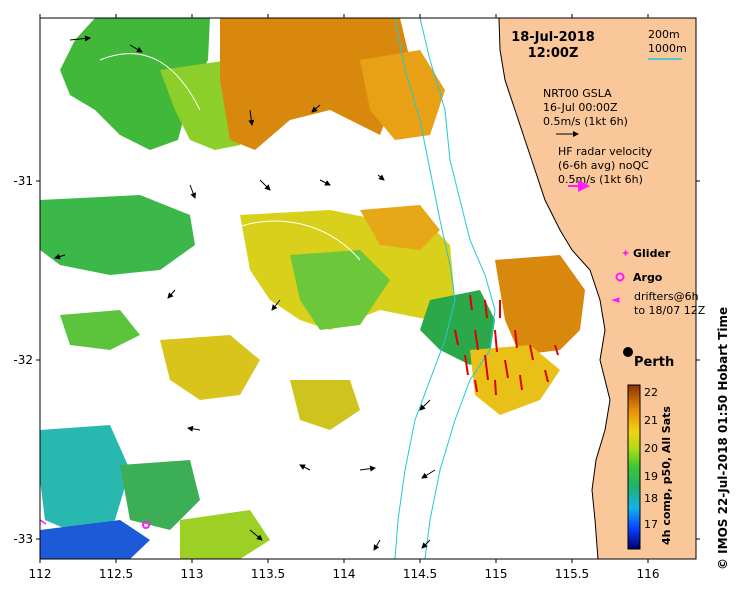 The width and height of the screenshot is (739, 592). What do you see at coordinates (580, 107) in the screenshot?
I see `gsla-date: 16-Jul 00:00Z` at bounding box center [580, 107].